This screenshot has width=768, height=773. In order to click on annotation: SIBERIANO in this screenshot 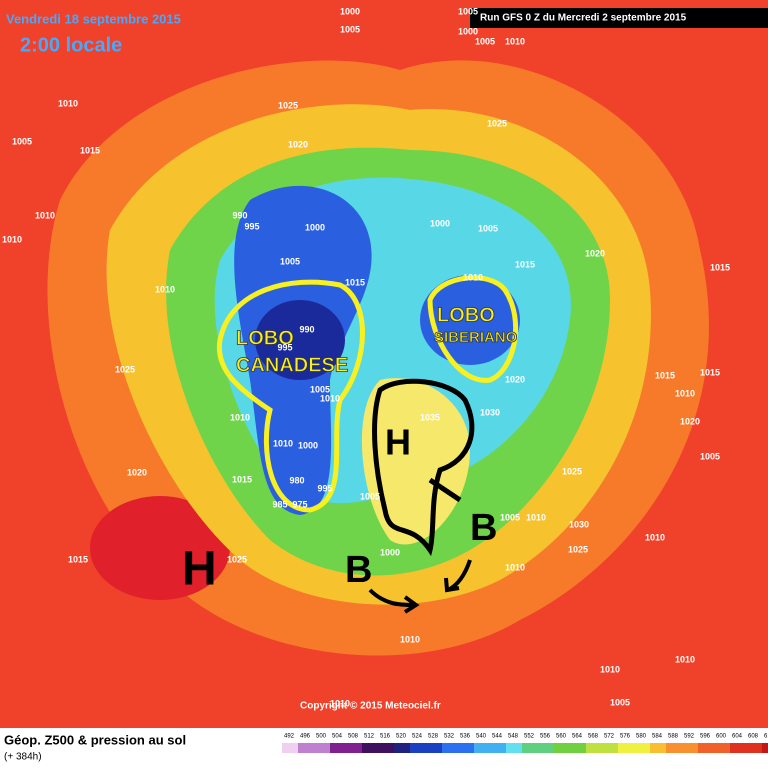, I will do `click(476, 337)`.